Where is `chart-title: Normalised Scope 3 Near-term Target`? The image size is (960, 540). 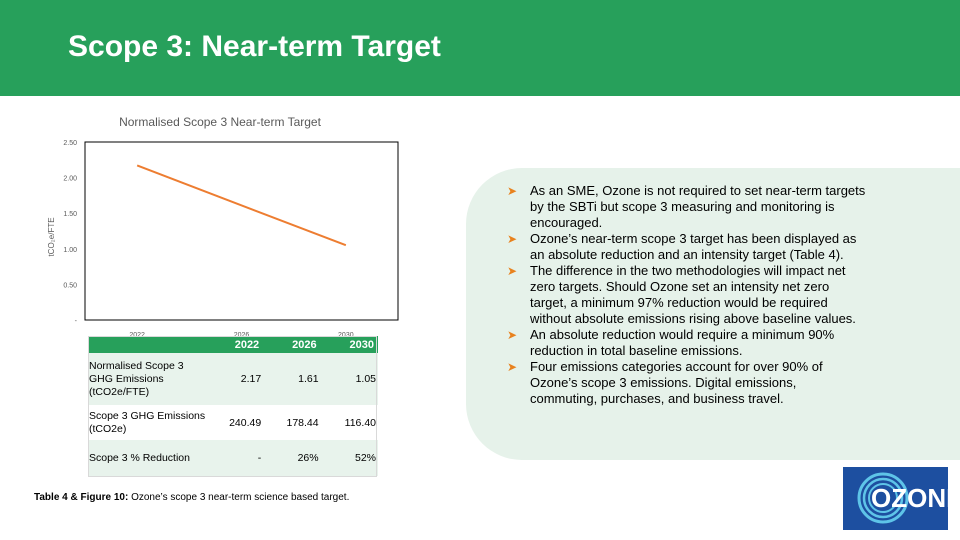 chart-title: Normalised Scope 3 Near-term Target is located at coordinates (220, 122).